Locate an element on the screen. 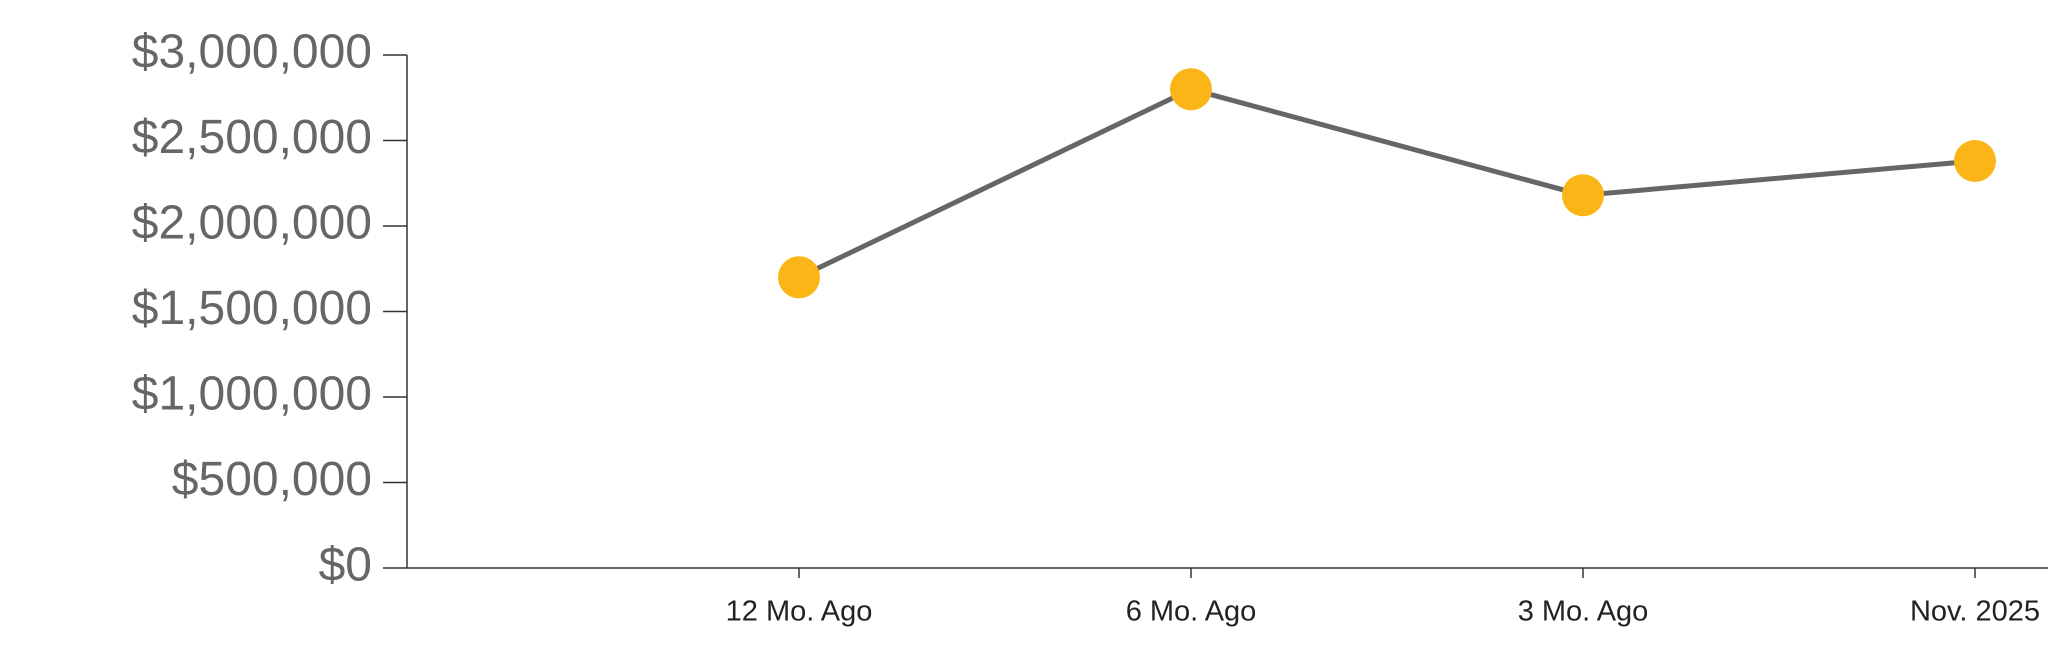  y-tick-label: $1,500,000 is located at coordinates (252, 308).